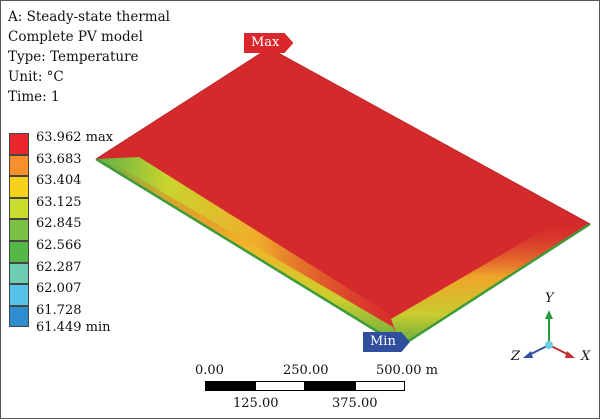 The width and height of the screenshot is (600, 419). Describe the element at coordinates (59, 267) in the screenshot. I see `legend-label: 62.287` at that location.